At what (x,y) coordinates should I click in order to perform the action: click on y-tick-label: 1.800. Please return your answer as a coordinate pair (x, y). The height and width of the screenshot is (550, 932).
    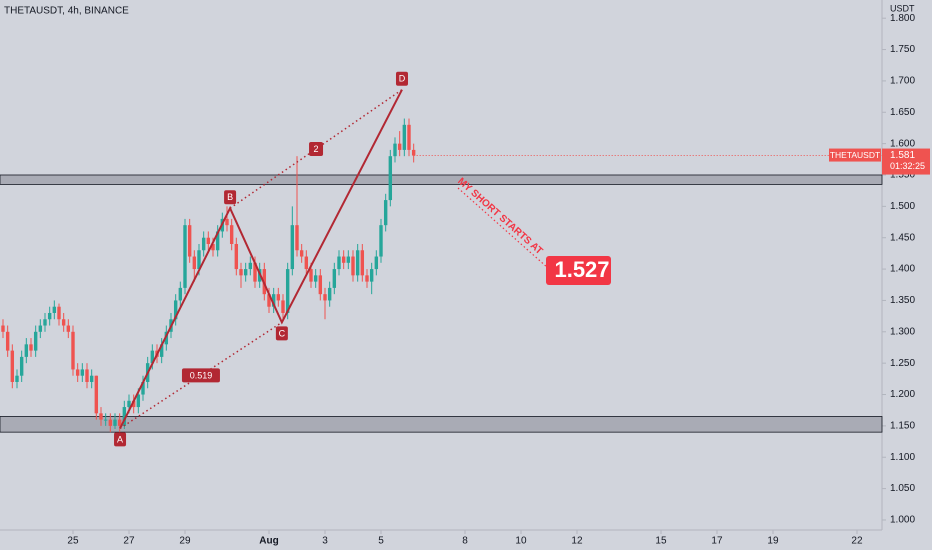
    Looking at the image, I should click on (902, 18).